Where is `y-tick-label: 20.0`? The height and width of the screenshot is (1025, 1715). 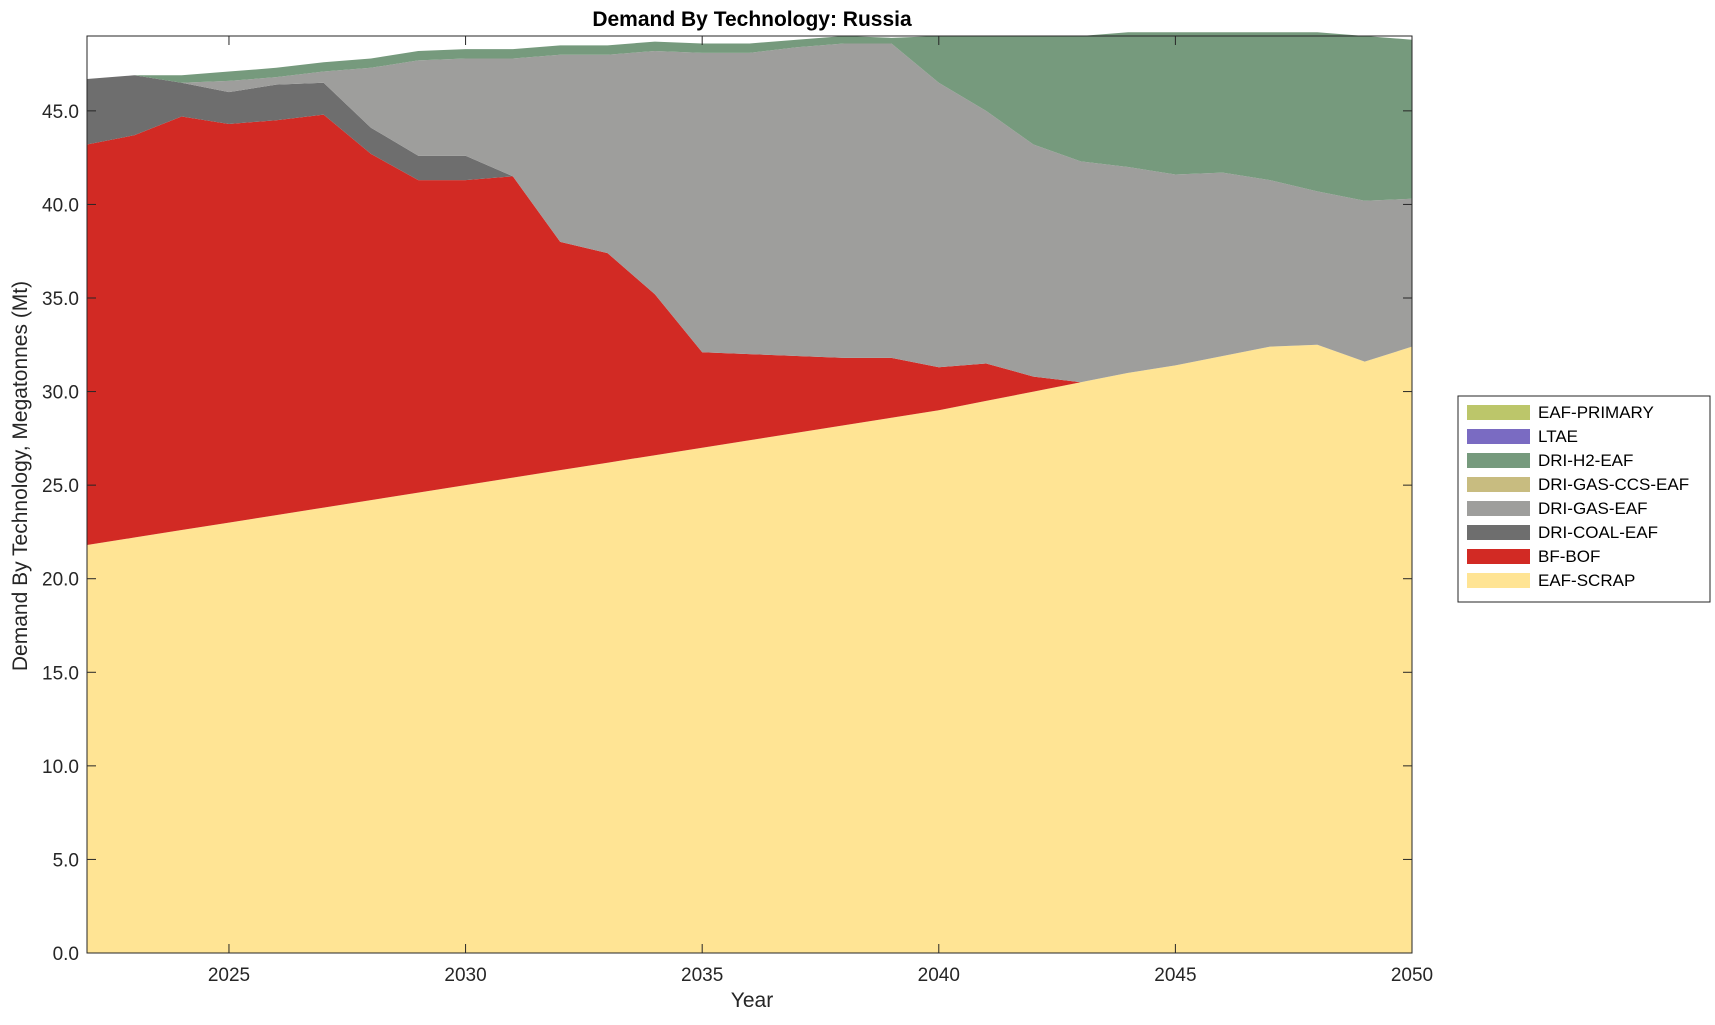 y-tick-label: 20.0 is located at coordinates (60, 580).